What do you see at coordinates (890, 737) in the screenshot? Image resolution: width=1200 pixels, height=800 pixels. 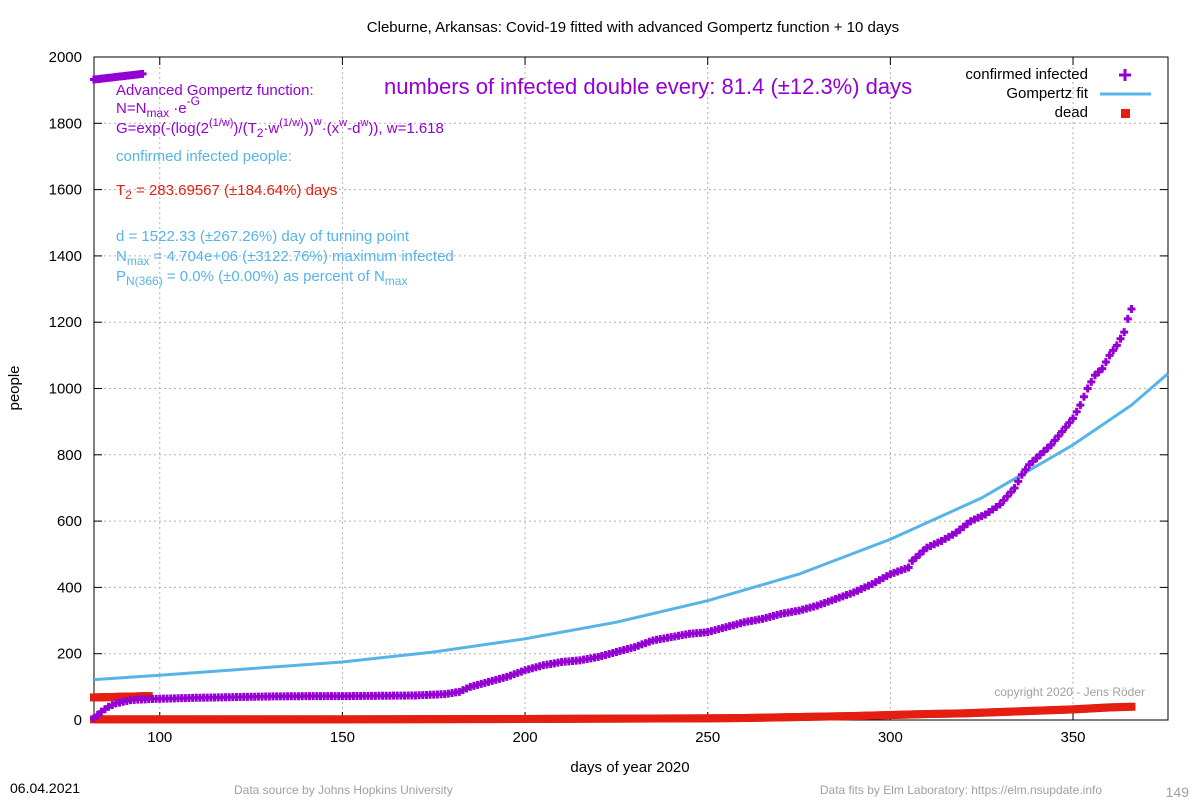 I see `x-tick-label: 300` at bounding box center [890, 737].